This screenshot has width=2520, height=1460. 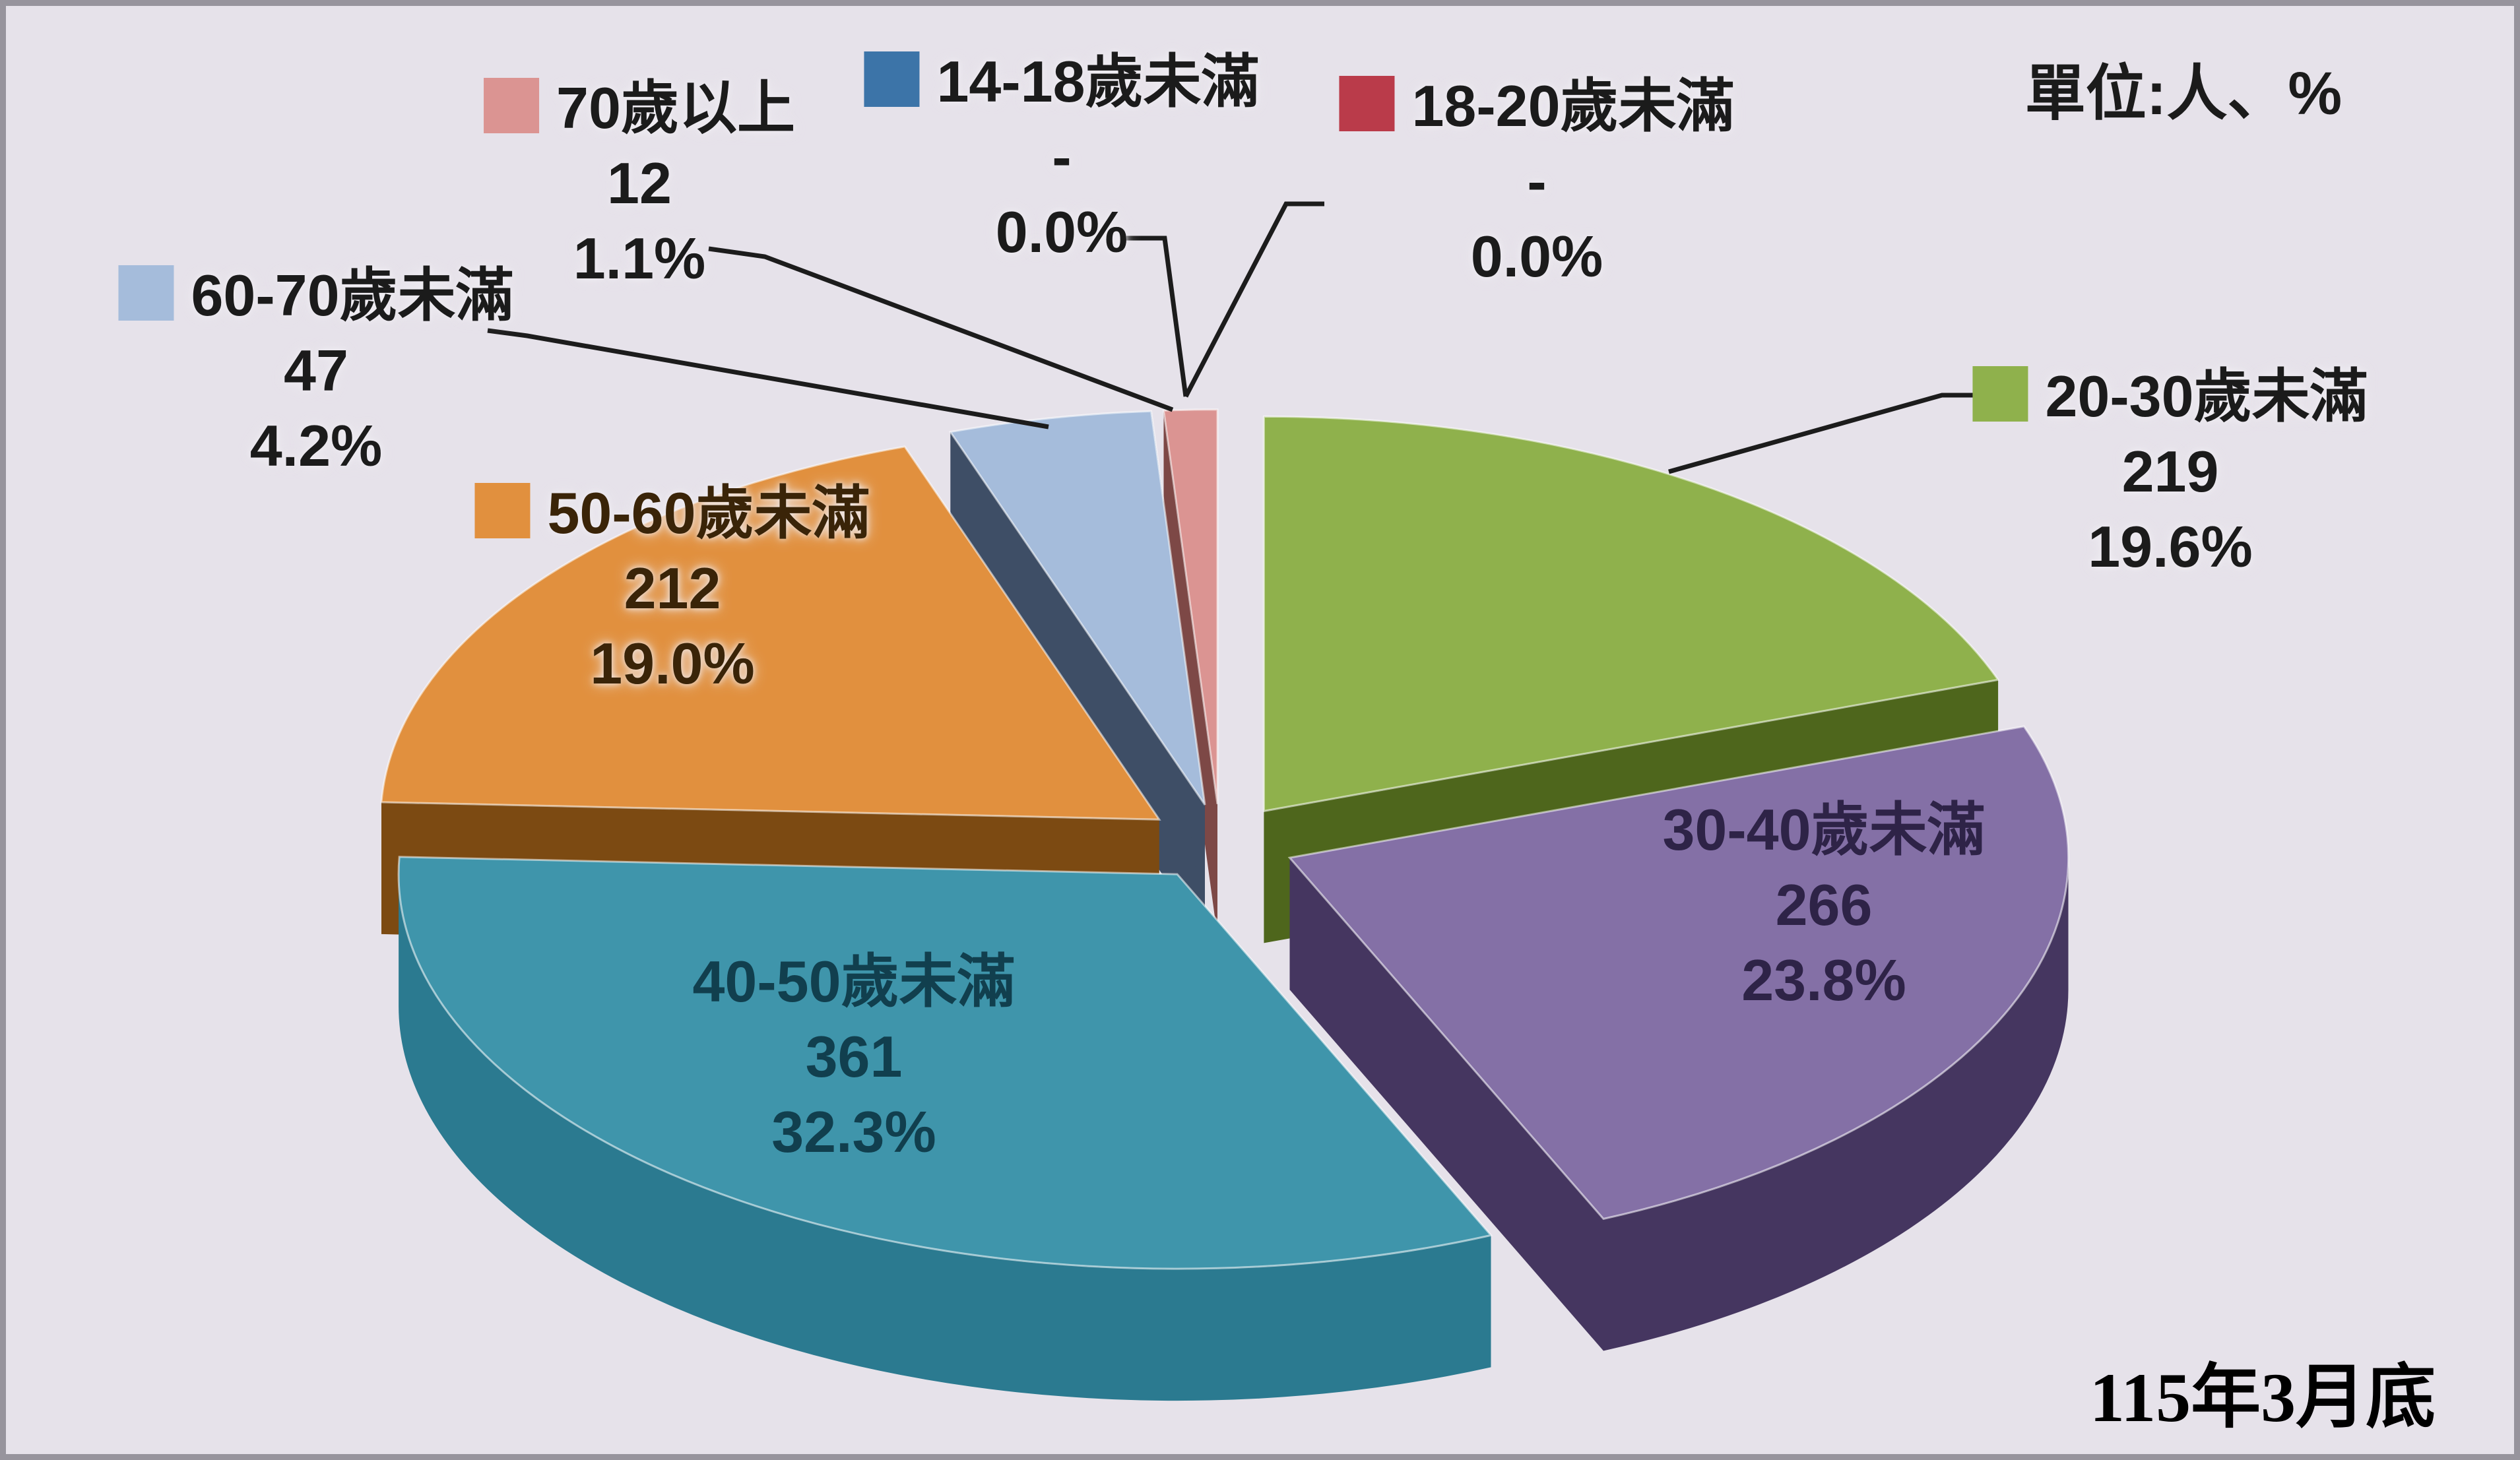 What do you see at coordinates (854, 981) in the screenshot?
I see `callout-40-50-label: 40-50歲未滿` at bounding box center [854, 981].